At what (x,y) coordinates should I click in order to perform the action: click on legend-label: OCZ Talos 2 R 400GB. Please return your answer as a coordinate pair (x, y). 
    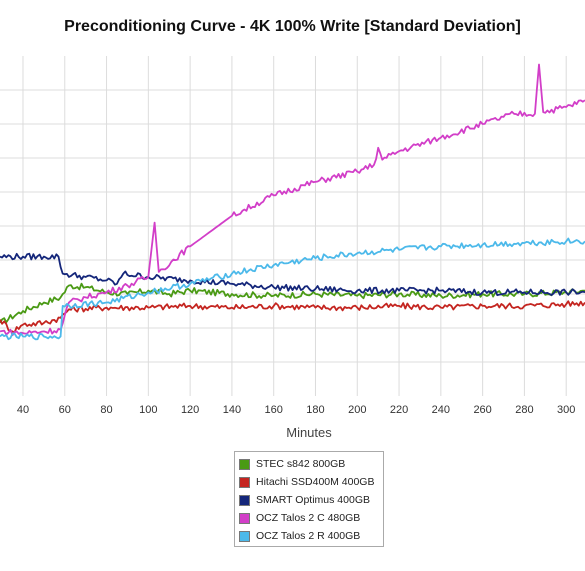
    Looking at the image, I should click on (308, 536).